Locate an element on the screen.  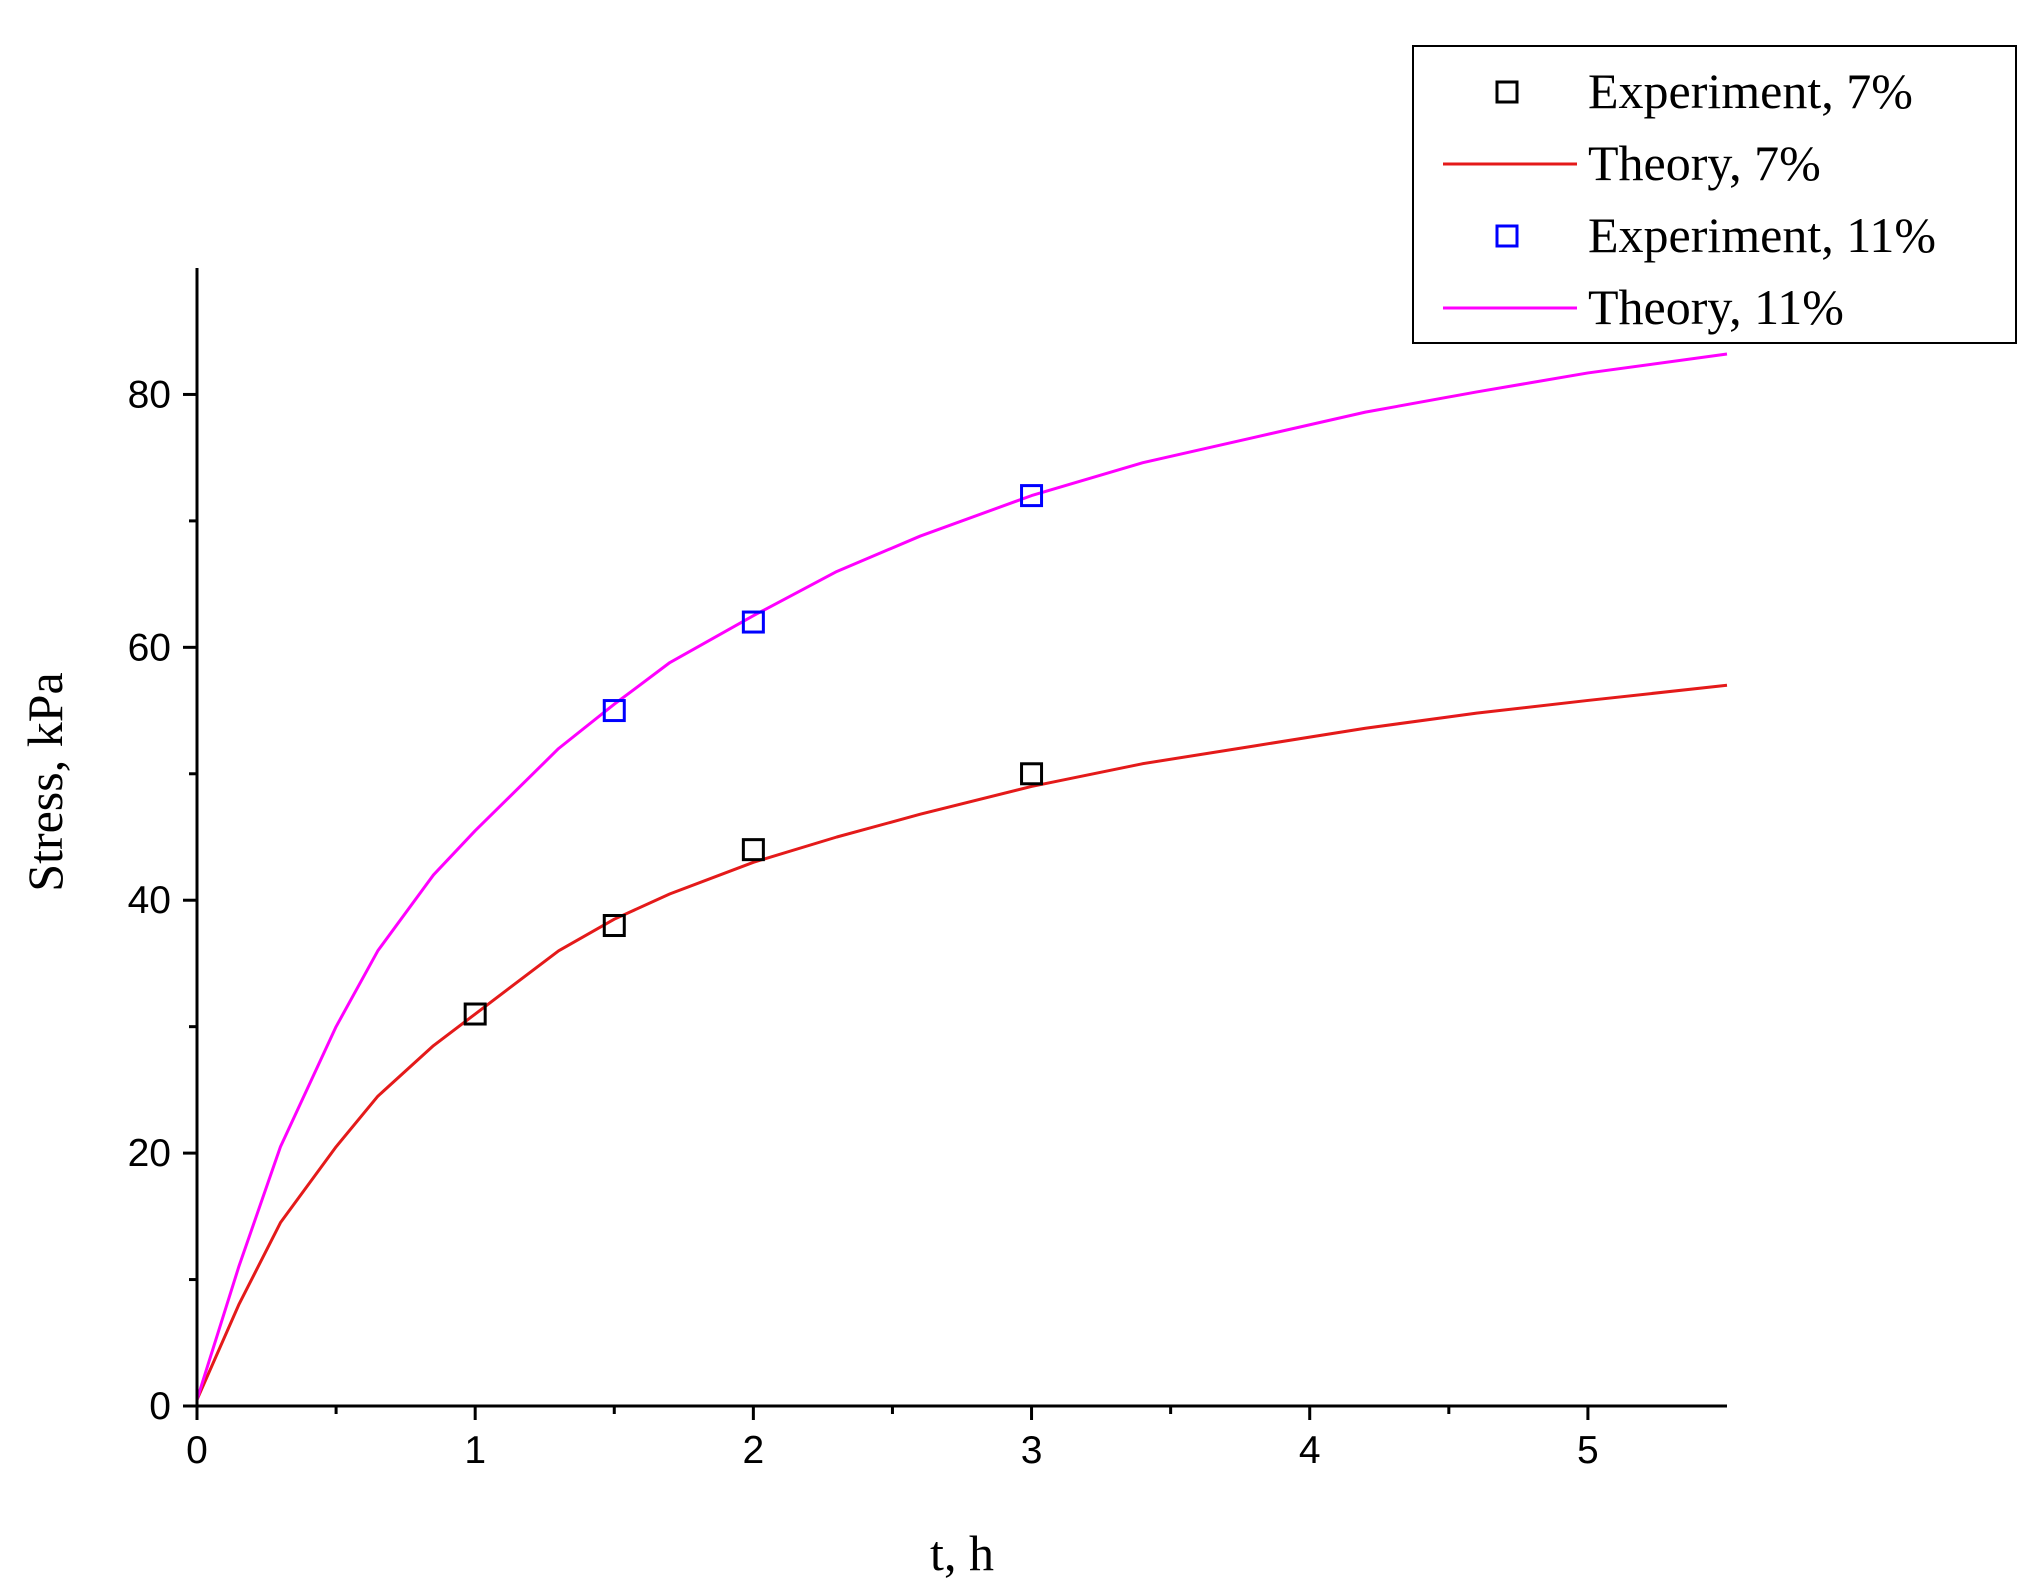
legend-label-theory-11: Theory, 11% is located at coordinates (1716, 307).